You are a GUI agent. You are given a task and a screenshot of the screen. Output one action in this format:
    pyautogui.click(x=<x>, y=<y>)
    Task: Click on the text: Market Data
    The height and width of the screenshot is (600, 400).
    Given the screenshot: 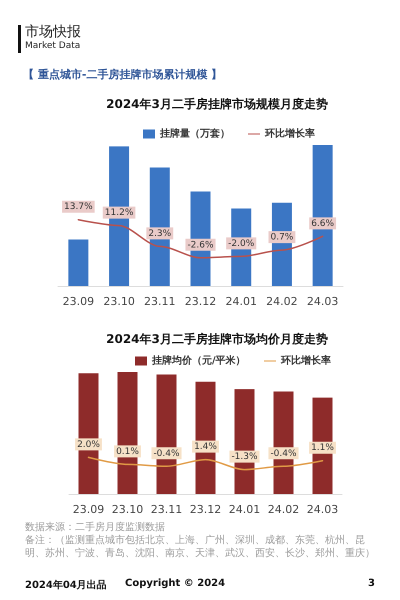 What is the action you would take?
    pyautogui.click(x=52, y=46)
    